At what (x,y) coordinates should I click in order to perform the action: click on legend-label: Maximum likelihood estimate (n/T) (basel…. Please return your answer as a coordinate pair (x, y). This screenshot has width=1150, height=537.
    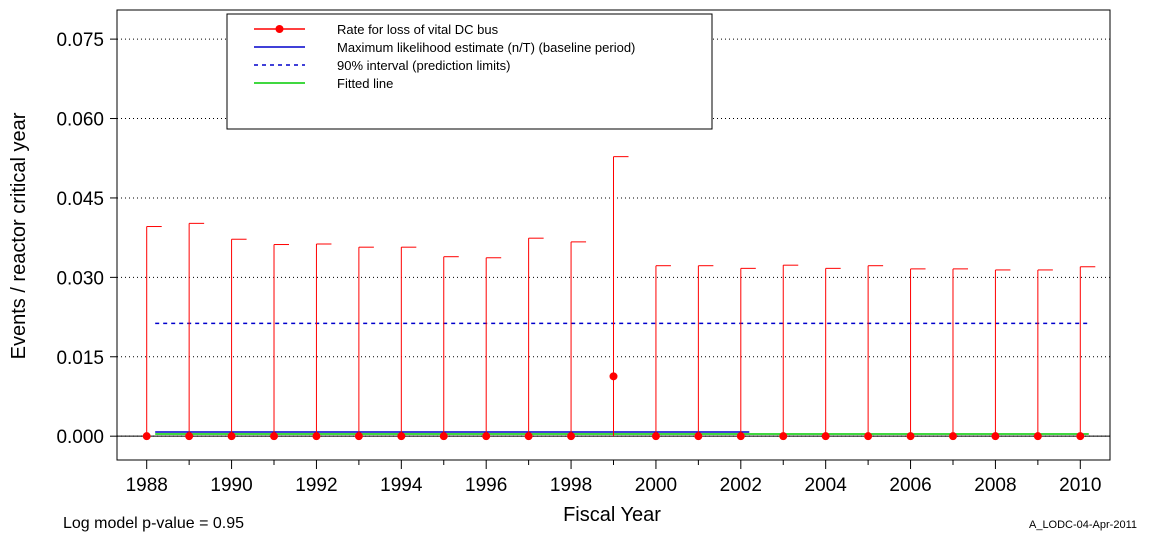
    Looking at the image, I should click on (486, 47).